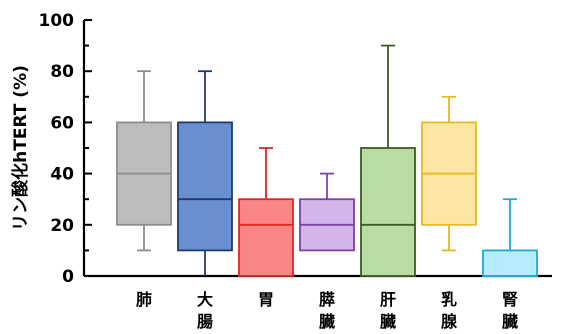  Describe the element at coordinates (388, 299) in the screenshot. I see `category-label: 肝` at that location.